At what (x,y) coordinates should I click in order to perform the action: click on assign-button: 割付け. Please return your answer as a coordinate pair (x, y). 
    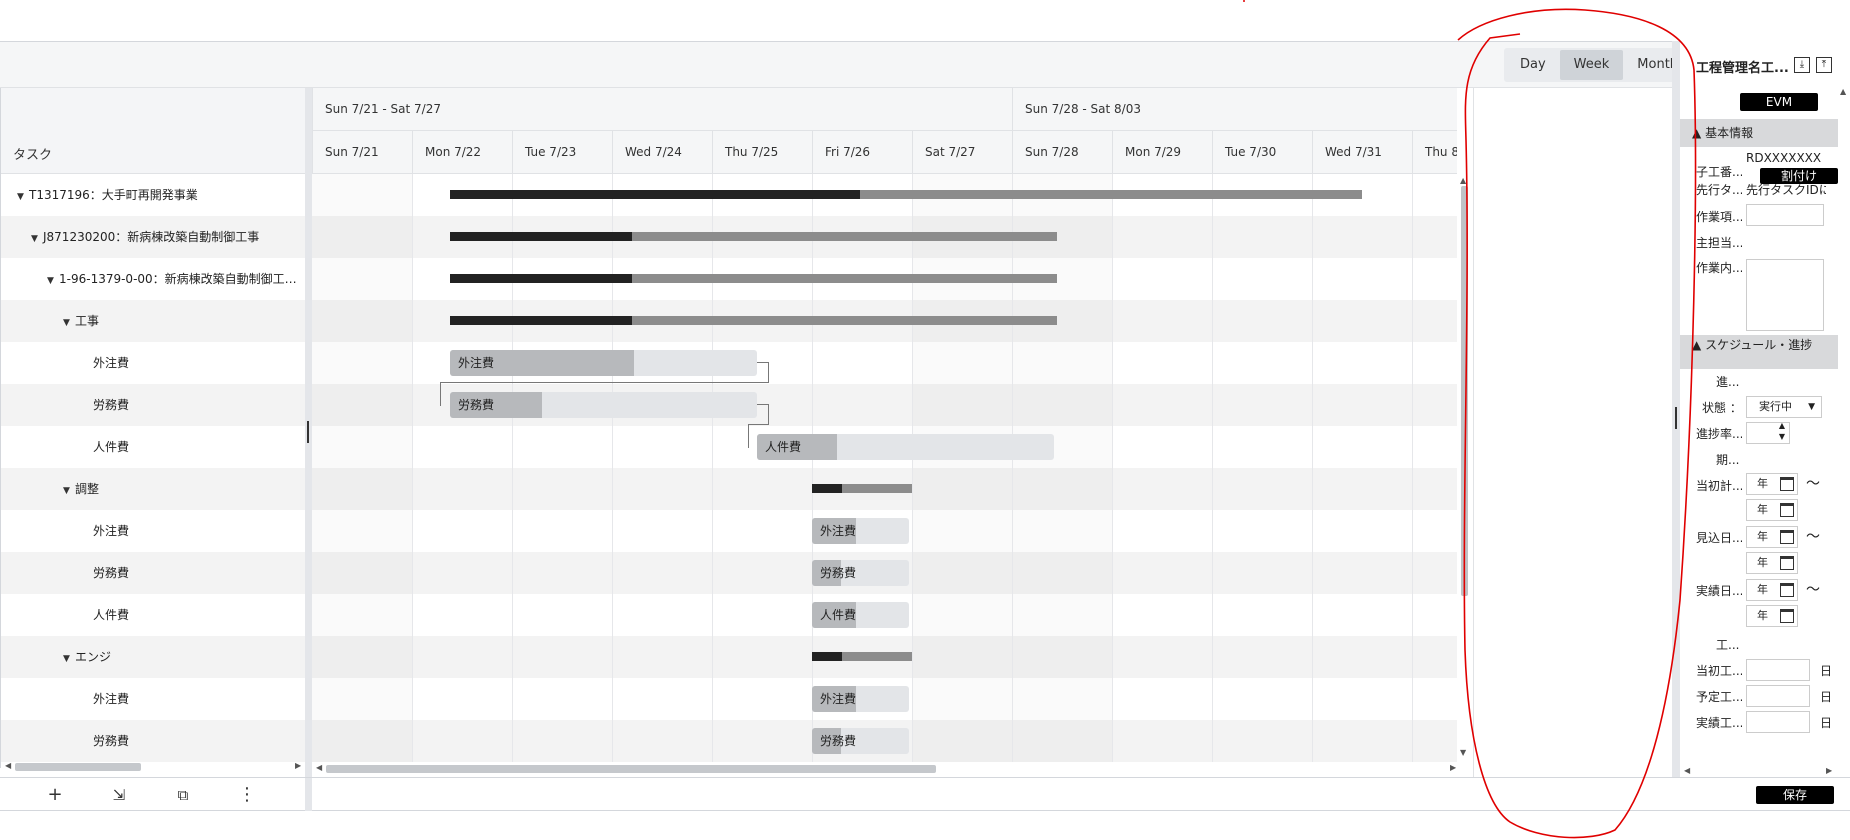
    Looking at the image, I should click on (1799, 176).